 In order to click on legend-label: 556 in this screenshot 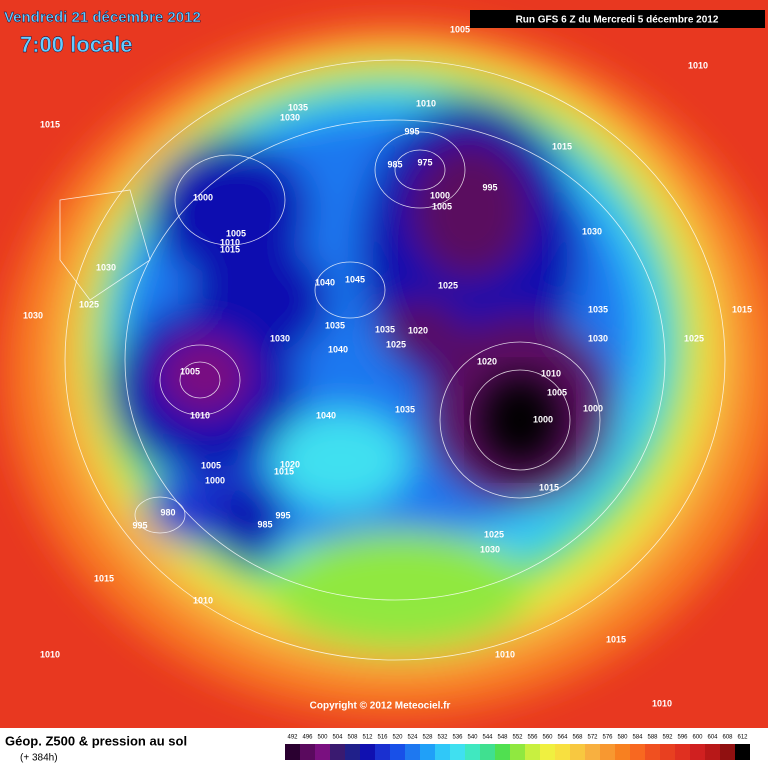, I will do `click(532, 738)`.